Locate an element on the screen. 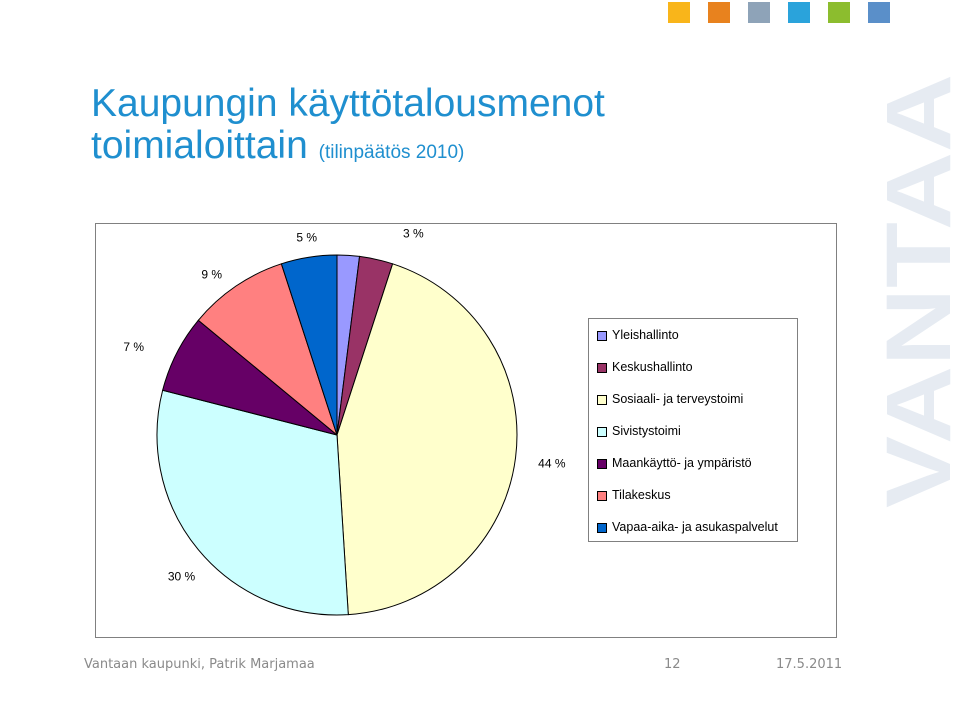  legend-label: Vapaa-aika- ja asukaspalvelut is located at coordinates (695, 527).